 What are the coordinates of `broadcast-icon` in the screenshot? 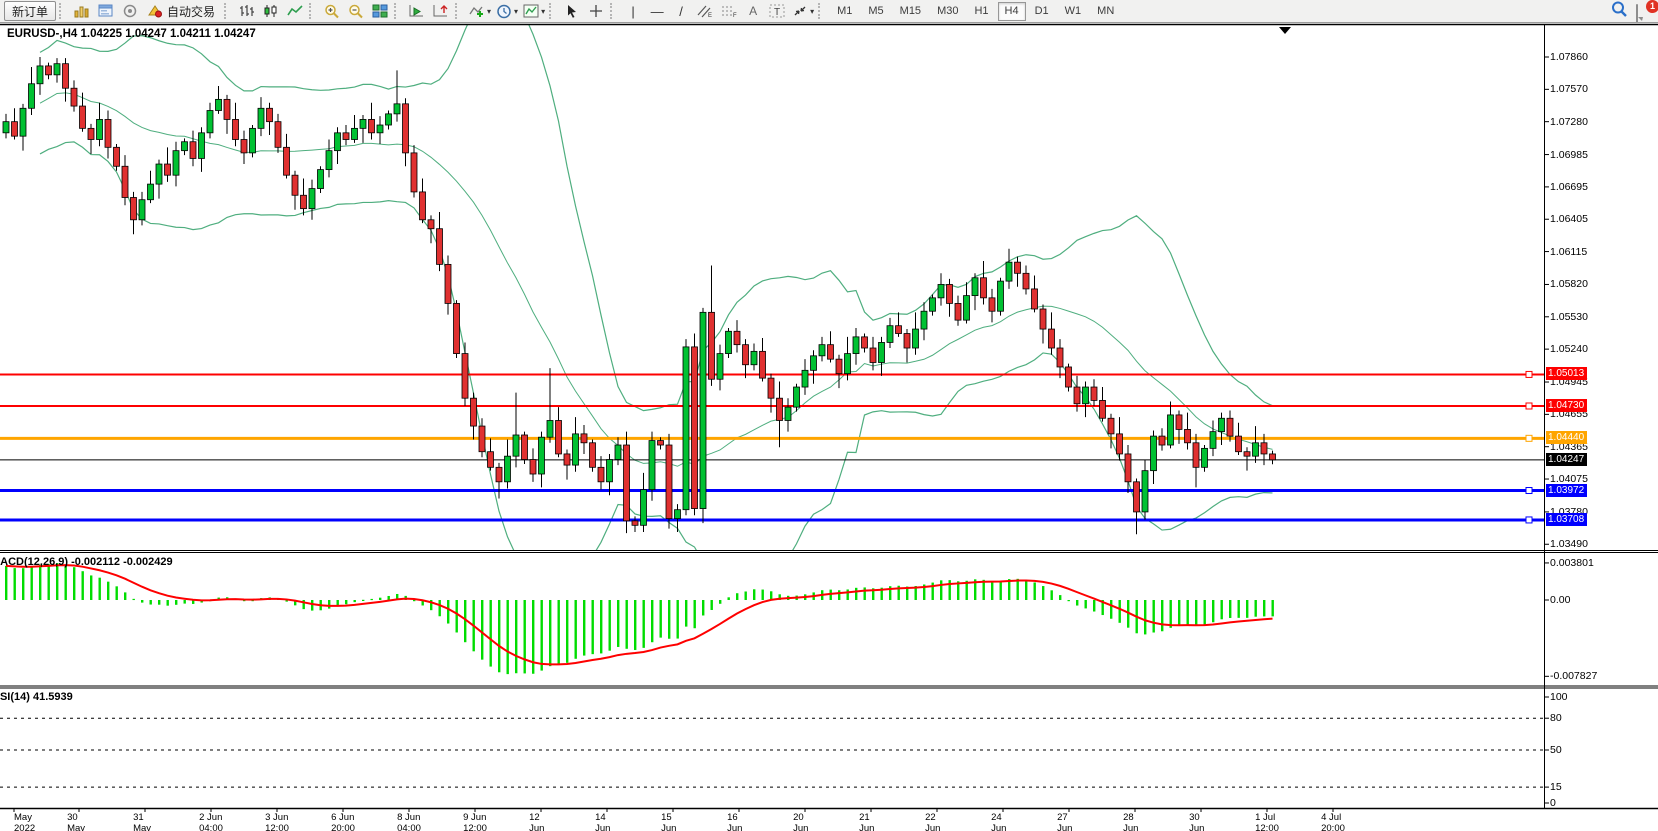 It's located at (130, 11).